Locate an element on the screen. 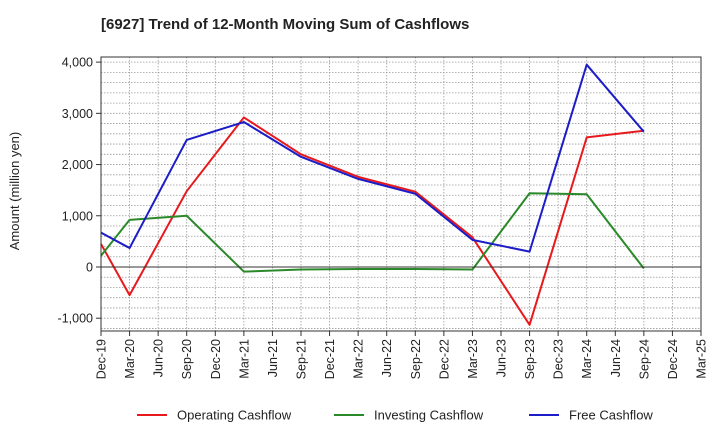  y-tick-label: 1,000 is located at coordinates (77, 216).